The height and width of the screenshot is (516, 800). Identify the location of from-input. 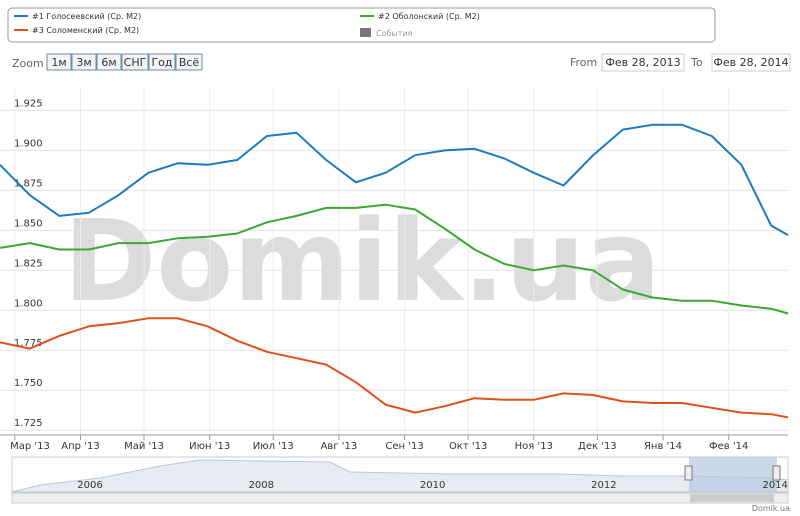
(643, 62).